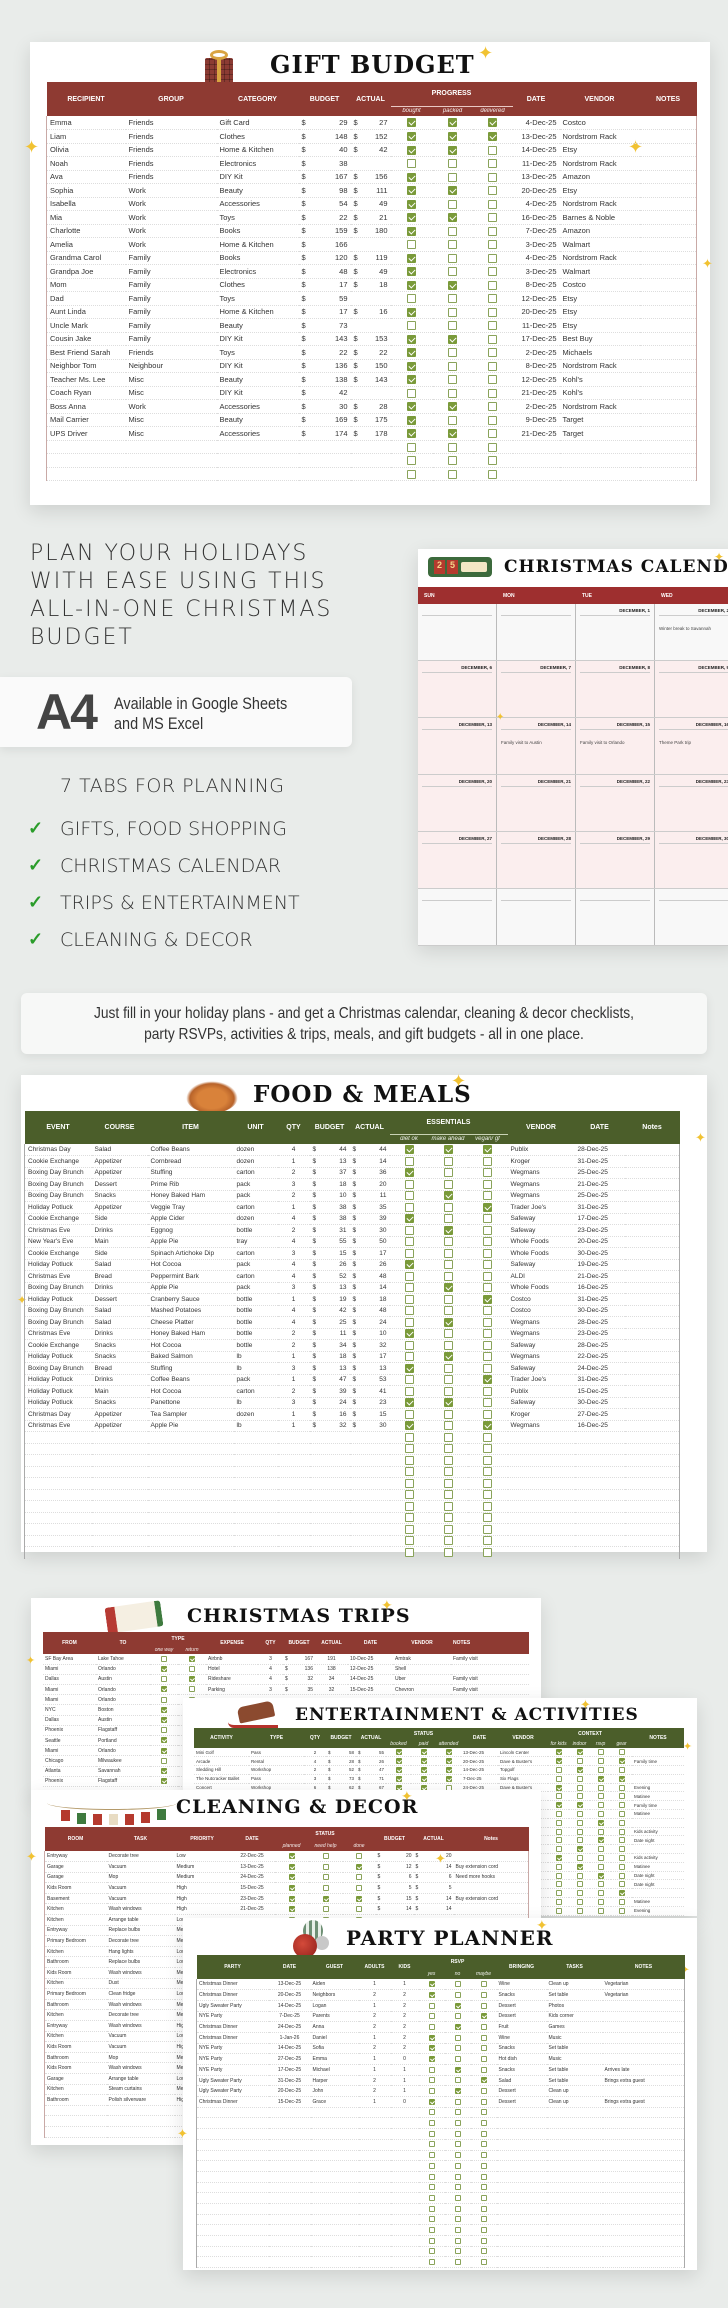 This screenshot has width=728, height=2308. Describe the element at coordinates (404, 1967) in the screenshot. I see `col-kids: KIDS` at that location.